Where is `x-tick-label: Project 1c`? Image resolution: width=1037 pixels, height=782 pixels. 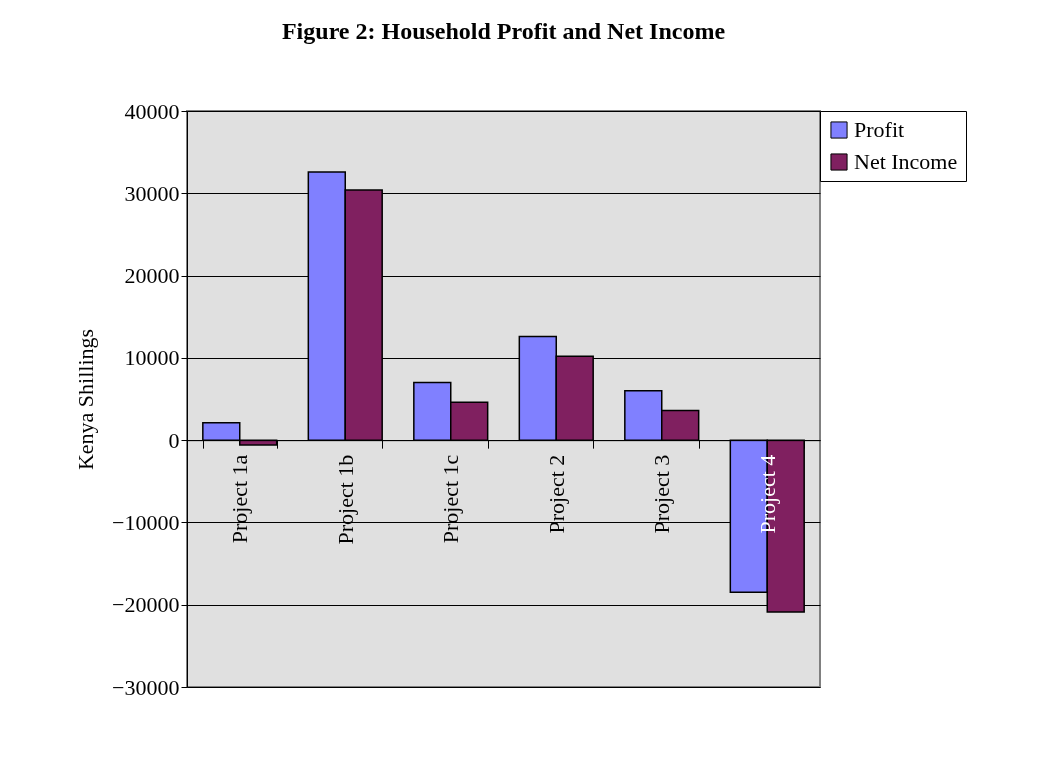
x-tick-label: Project 1c is located at coordinates (451, 499).